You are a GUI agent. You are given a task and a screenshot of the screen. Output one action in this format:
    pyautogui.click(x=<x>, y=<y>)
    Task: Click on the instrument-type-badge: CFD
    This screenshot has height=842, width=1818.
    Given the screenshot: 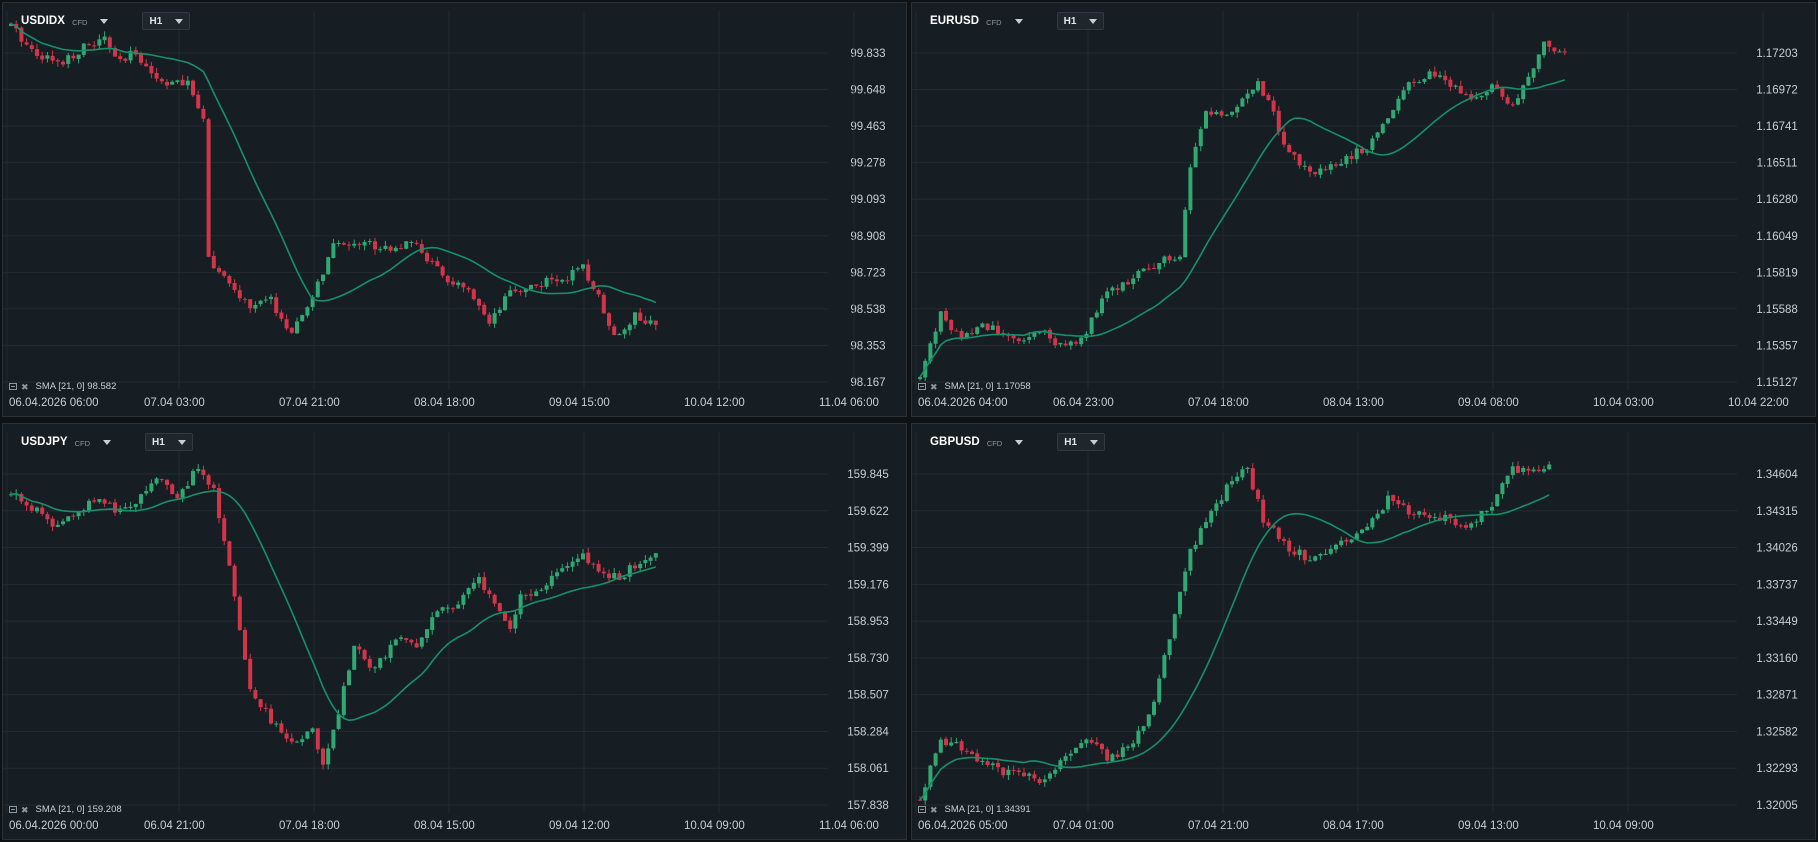 What is the action you would take?
    pyautogui.click(x=994, y=443)
    